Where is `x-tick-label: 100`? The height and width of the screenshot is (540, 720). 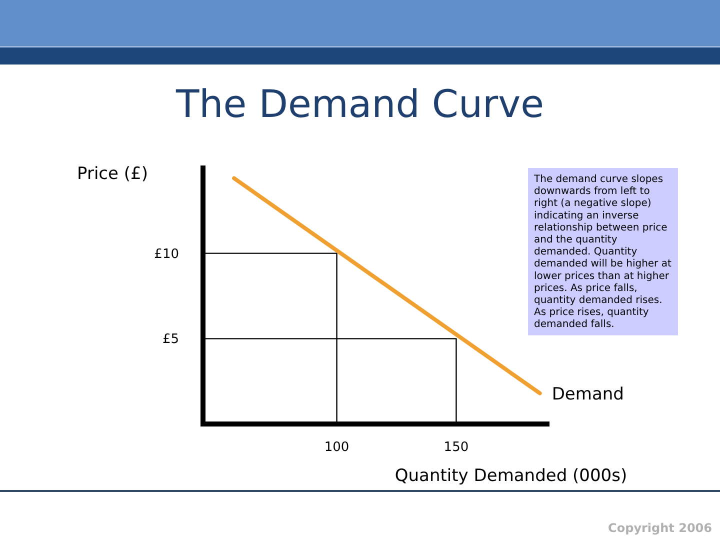
x-tick-label: 100 is located at coordinates (337, 447).